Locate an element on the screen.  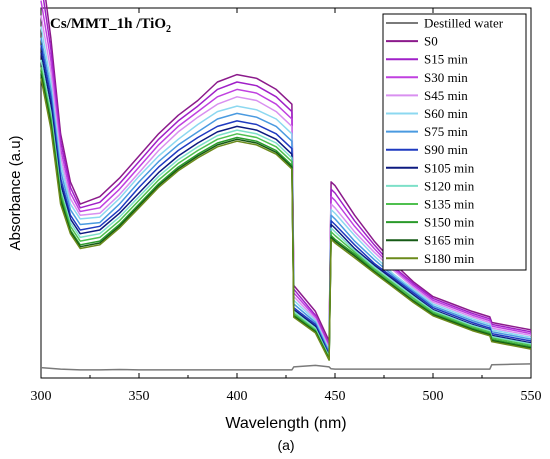
legend-label-5: S60 min is located at coordinates (446, 113).